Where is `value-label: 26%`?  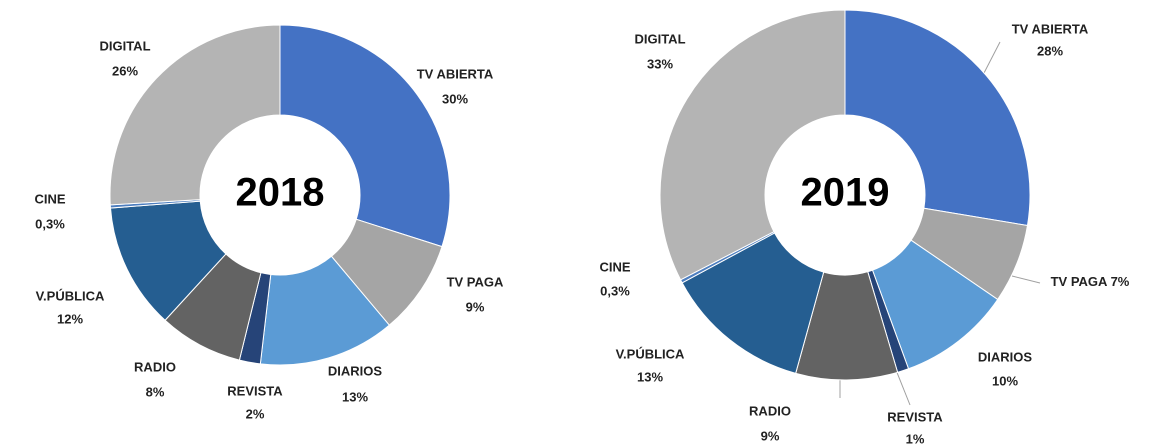
value-label: 26% is located at coordinates (125, 70).